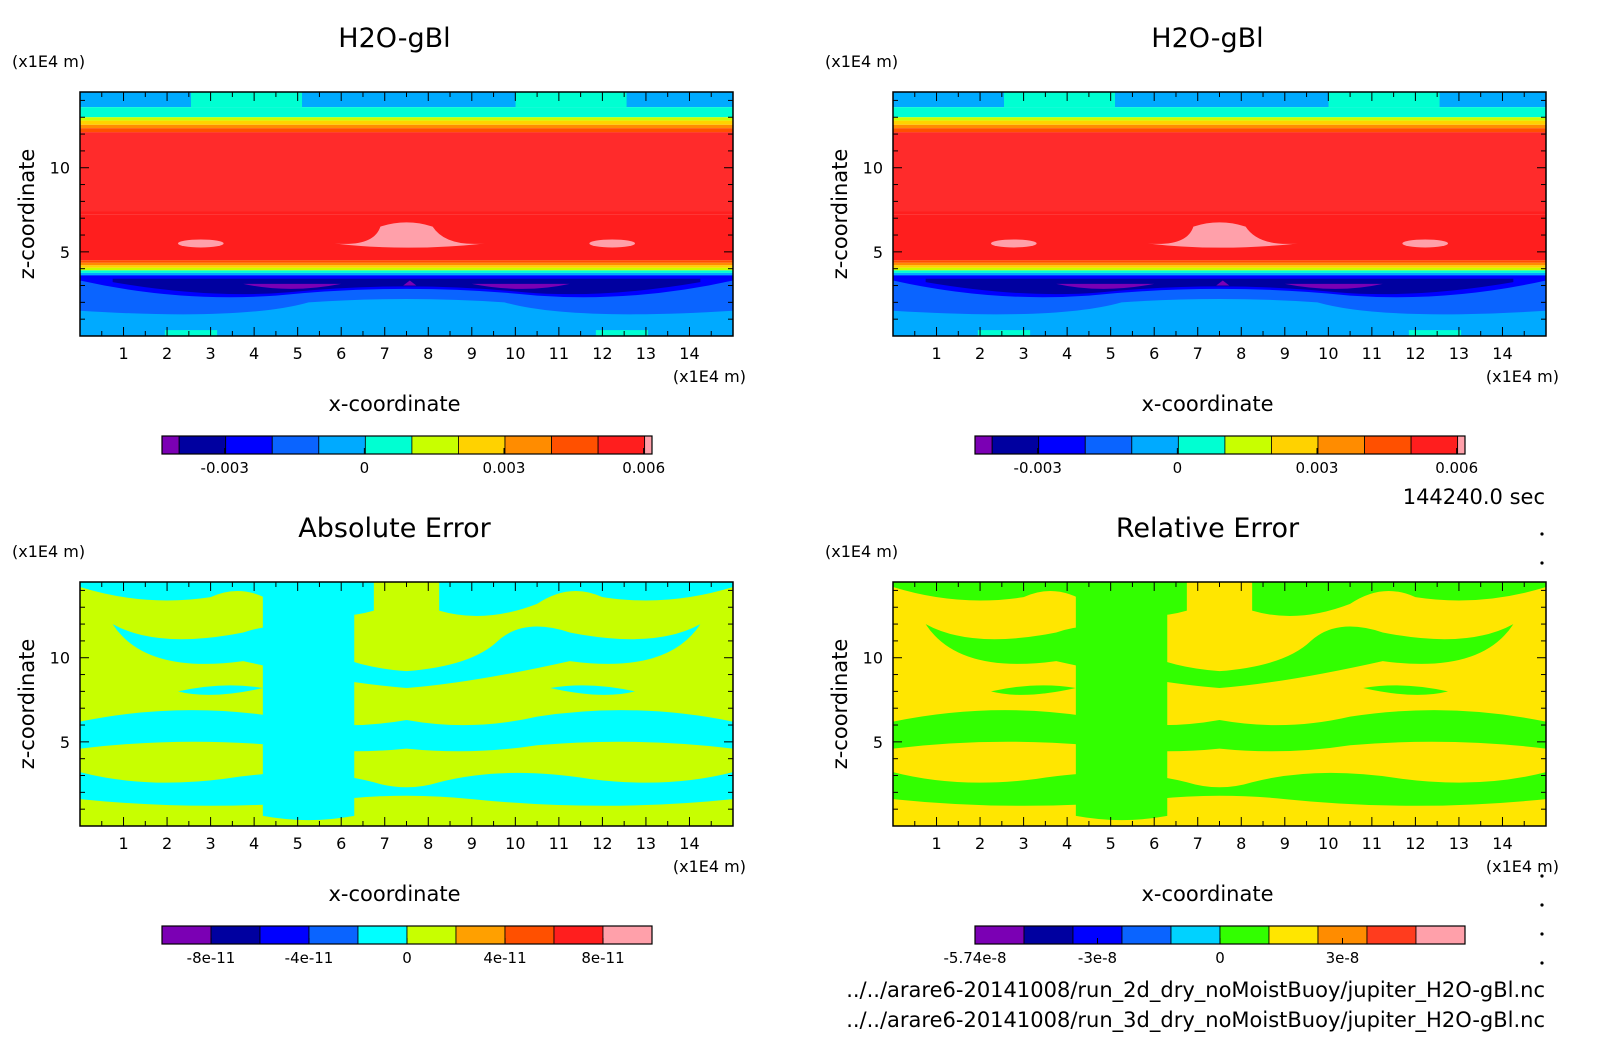  What do you see at coordinates (225, 468) in the screenshot?
I see `colorbar-tick-label: -0.003` at bounding box center [225, 468].